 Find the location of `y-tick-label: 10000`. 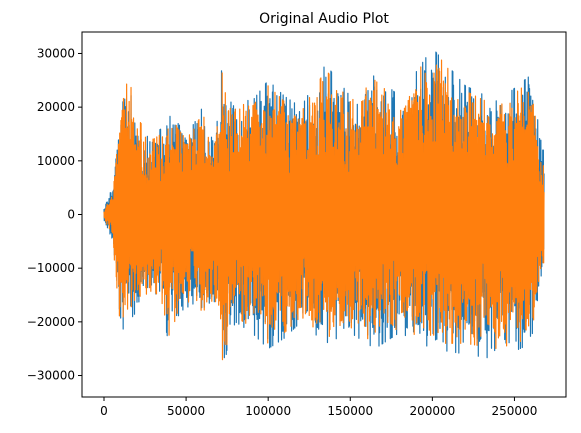

y-tick-label: 10000 is located at coordinates (56, 161).